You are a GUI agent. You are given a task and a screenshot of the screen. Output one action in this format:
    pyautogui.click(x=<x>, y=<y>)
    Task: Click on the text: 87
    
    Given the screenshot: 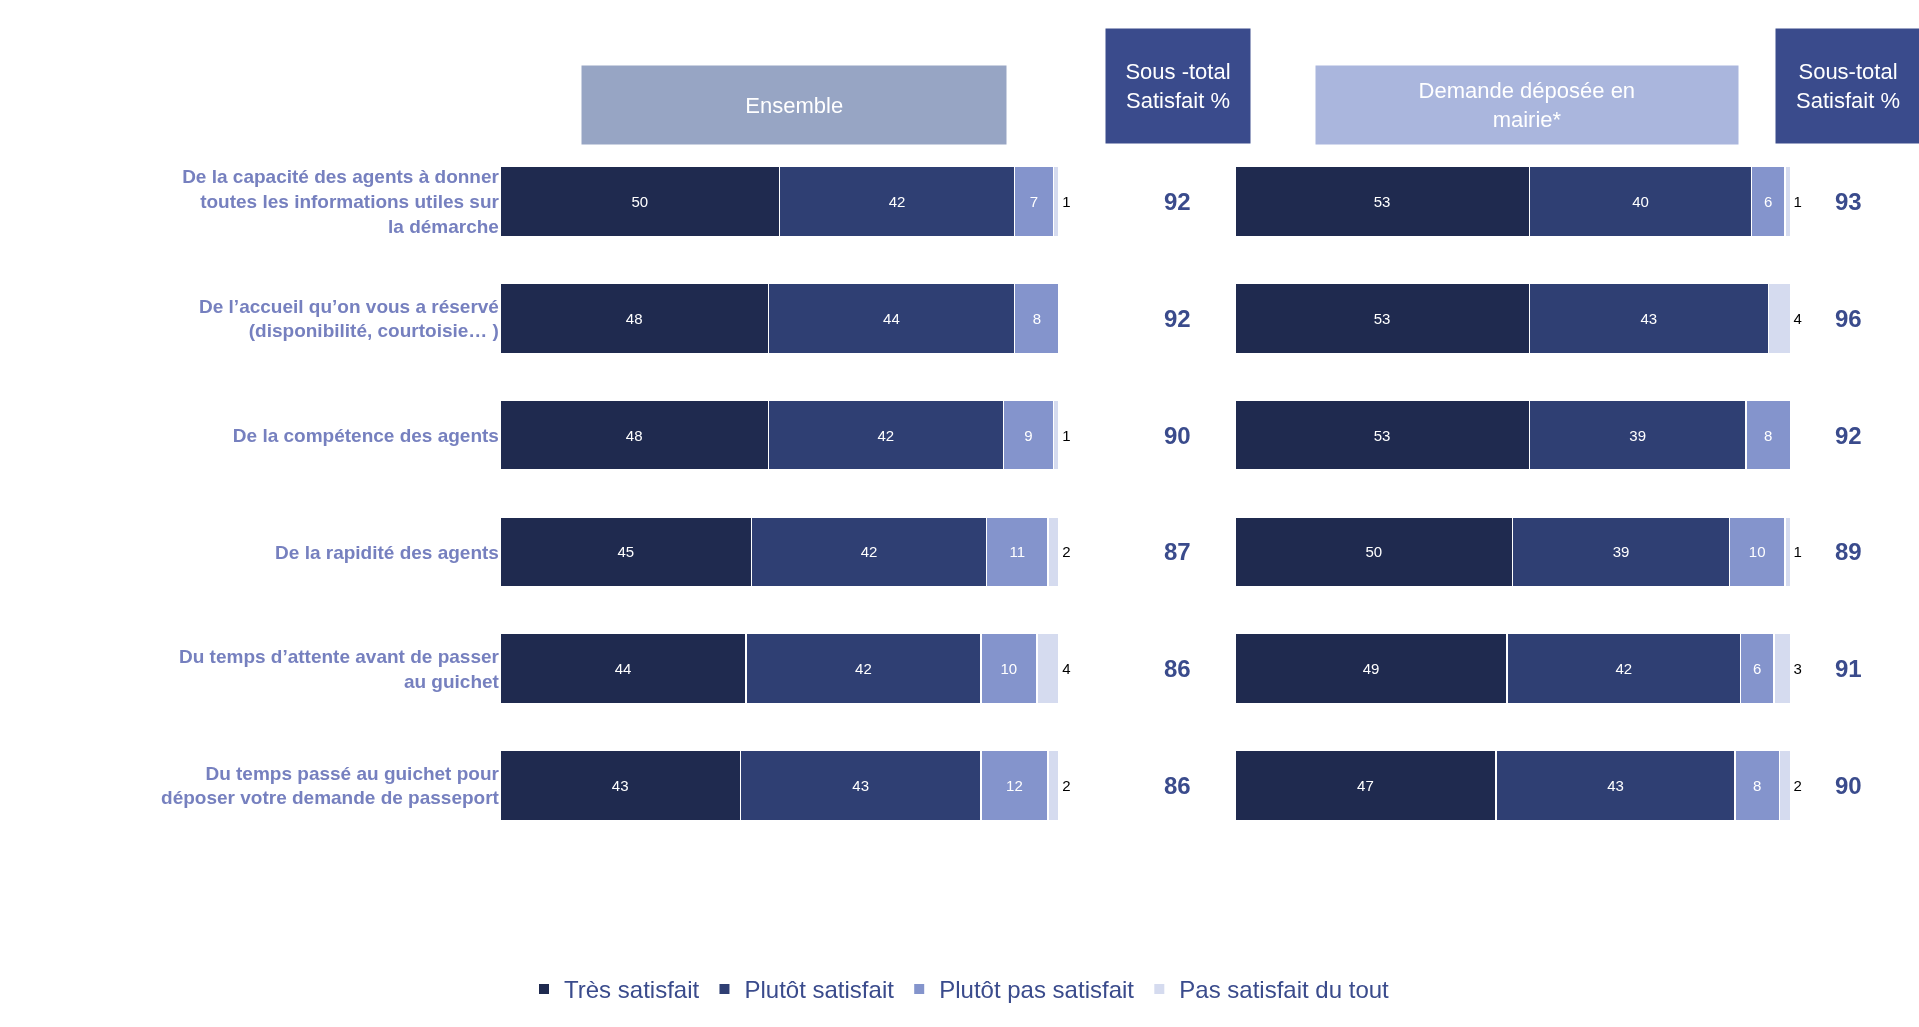 What is the action you would take?
    pyautogui.click(x=1177, y=551)
    